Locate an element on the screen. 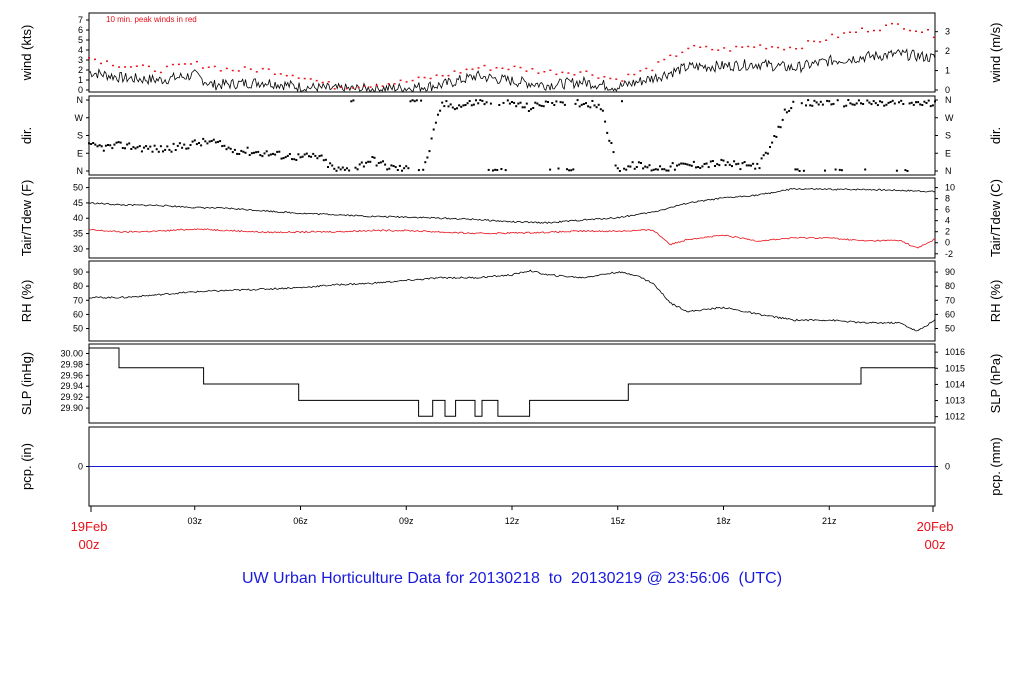 The image size is (1024, 700). right-tick-label-rh: 70 is located at coordinates (950, 300).